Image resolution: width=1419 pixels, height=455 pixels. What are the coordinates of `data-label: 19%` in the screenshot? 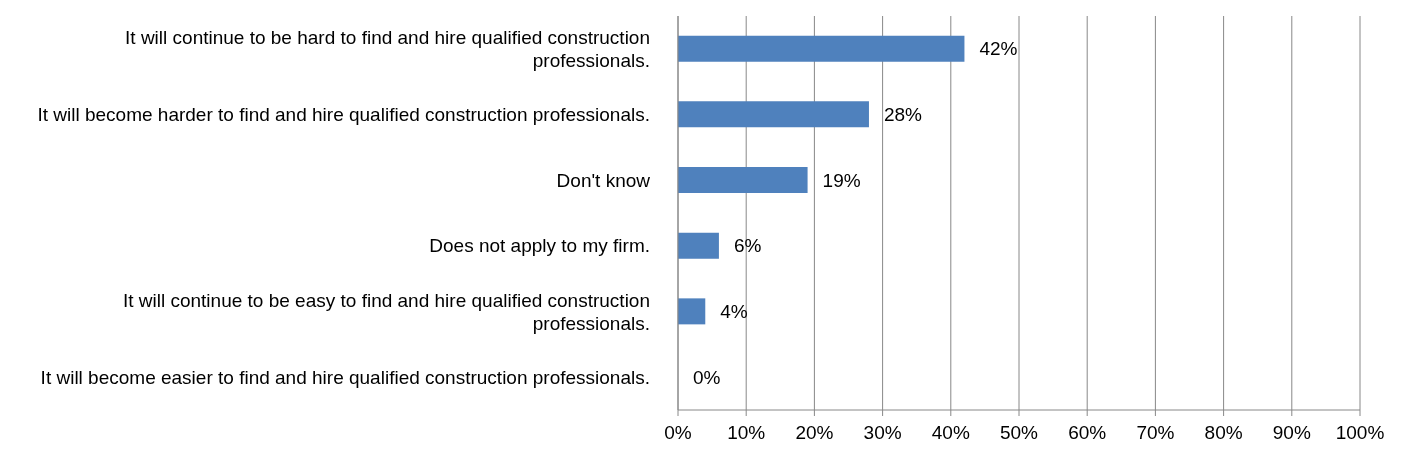 It's located at (841, 180).